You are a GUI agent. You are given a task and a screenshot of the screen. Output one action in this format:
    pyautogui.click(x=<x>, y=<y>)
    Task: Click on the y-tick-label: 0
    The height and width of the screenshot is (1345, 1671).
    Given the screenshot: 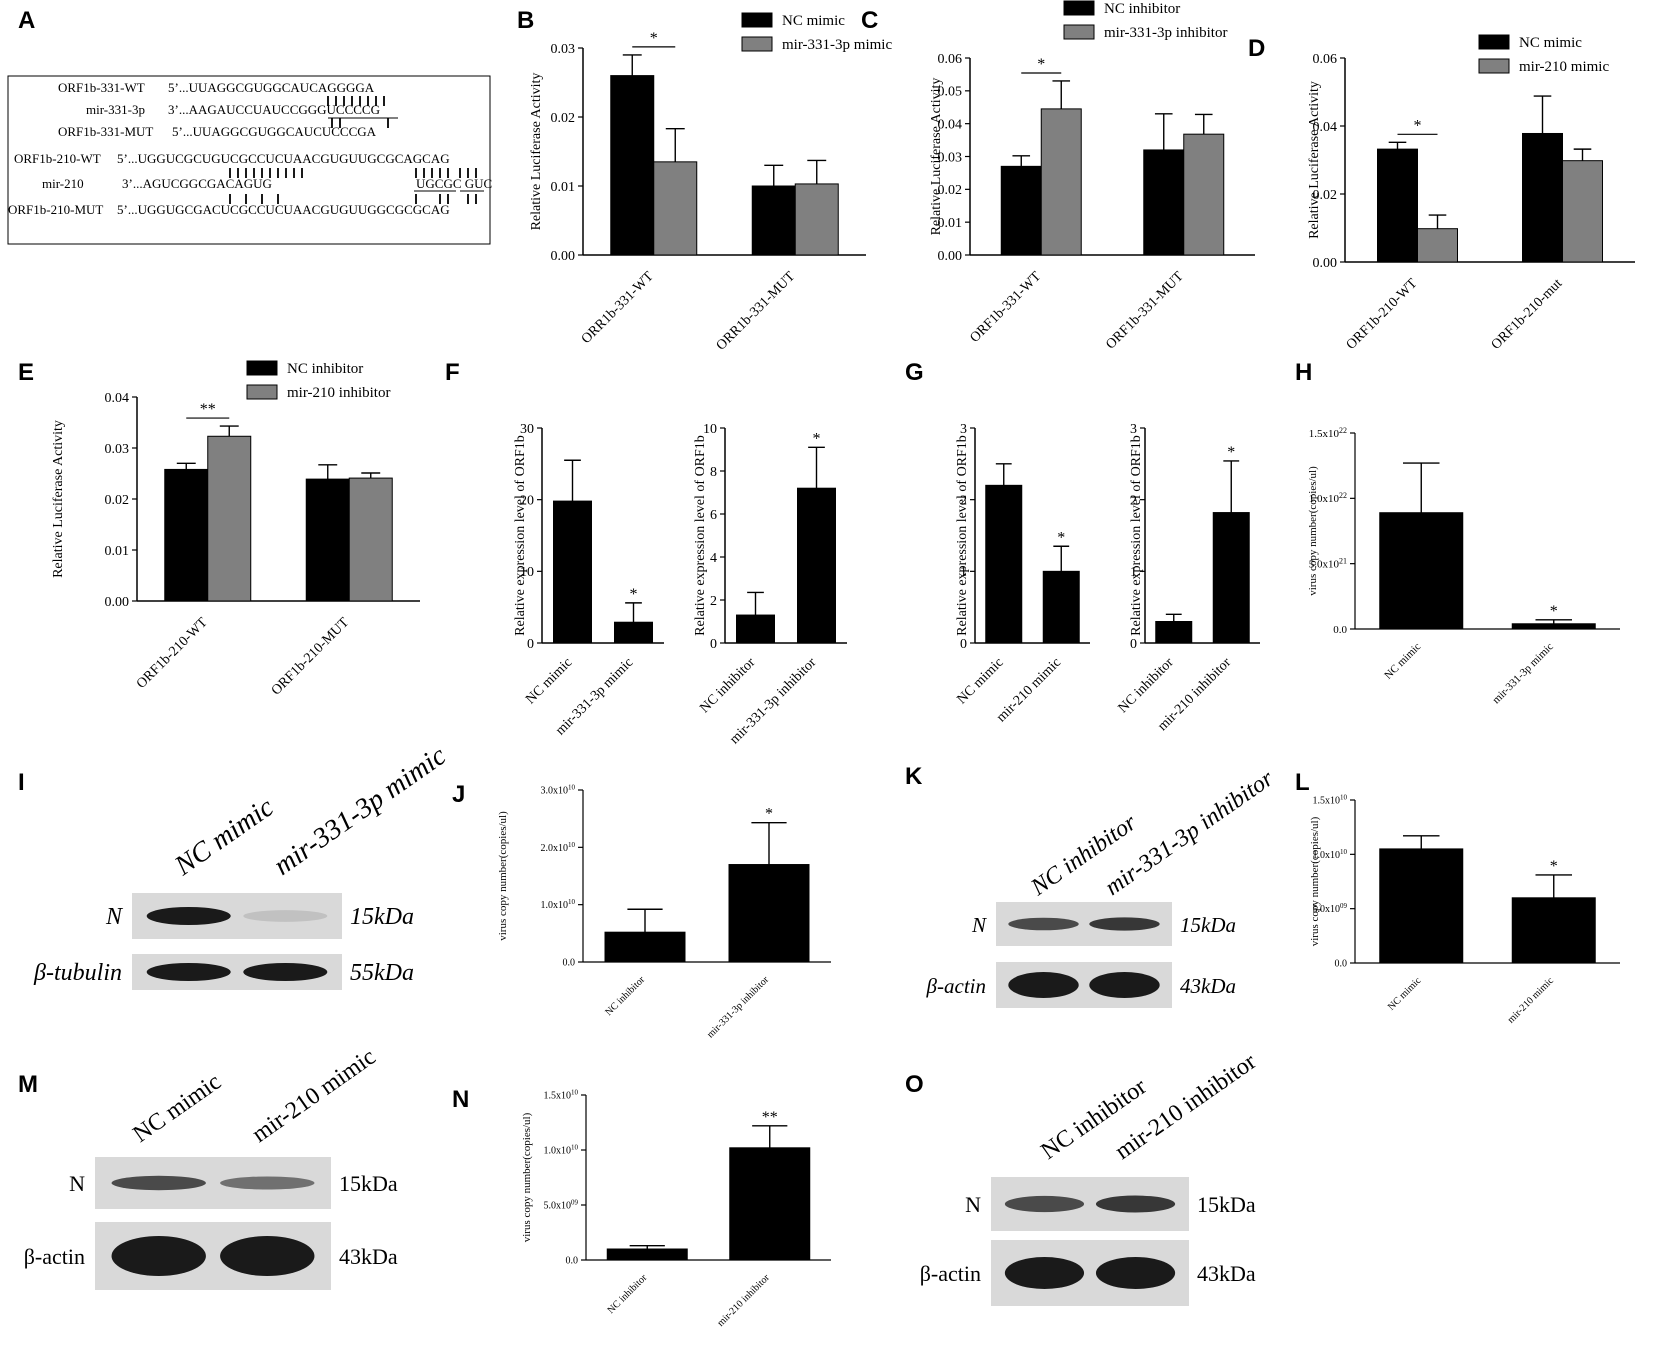 What is the action you would take?
    pyautogui.click(x=1133, y=644)
    